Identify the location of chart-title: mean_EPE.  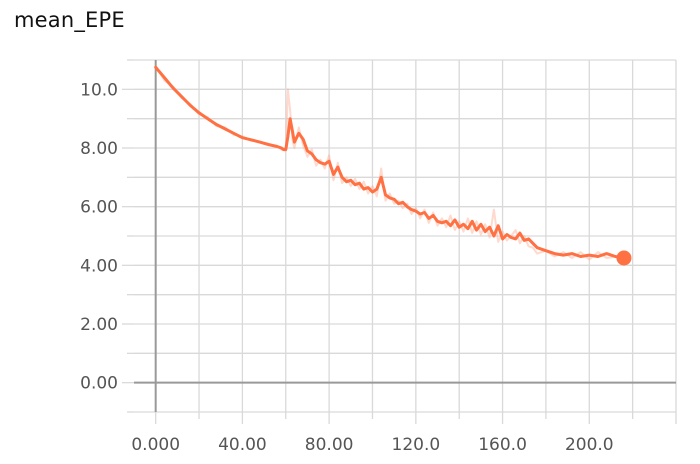
(69, 20).